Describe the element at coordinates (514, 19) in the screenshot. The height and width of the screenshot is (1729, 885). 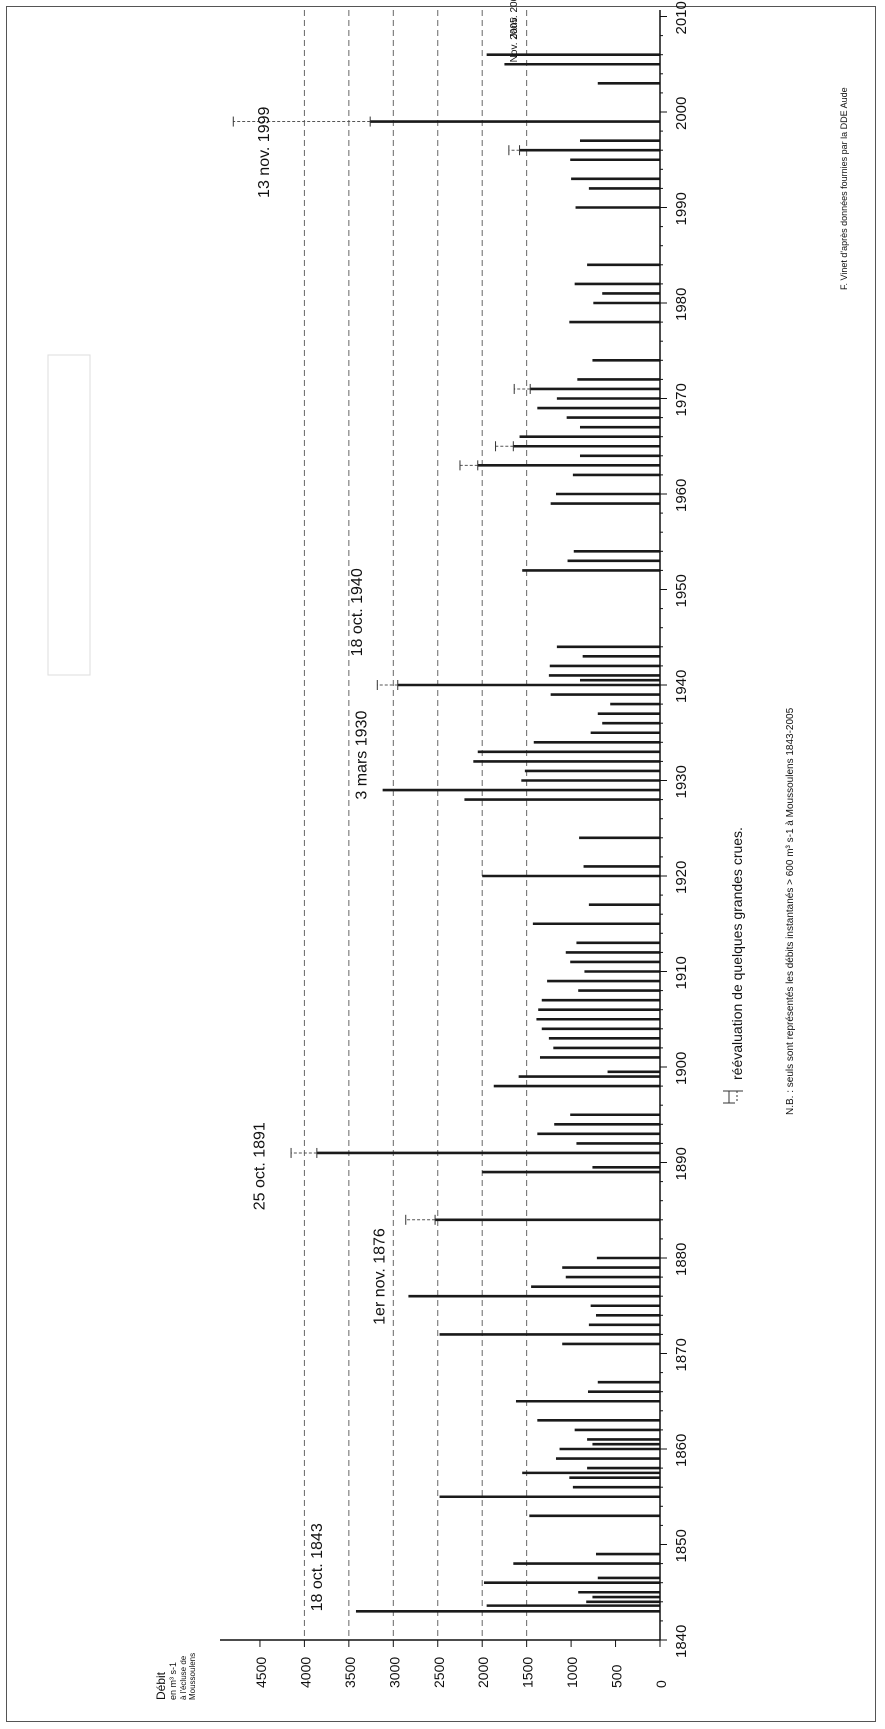
I see `annotation-label: Janv. 2006` at that location.